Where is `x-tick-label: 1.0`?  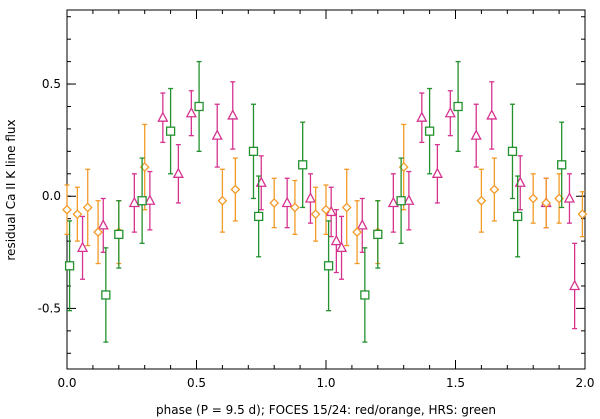
x-tick-label: 1.0 is located at coordinates (325, 383).